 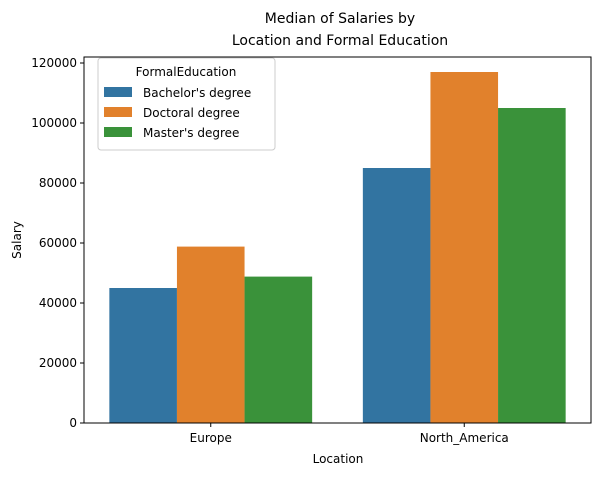 I want to click on x-tick-label: Europe, so click(x=211, y=438).